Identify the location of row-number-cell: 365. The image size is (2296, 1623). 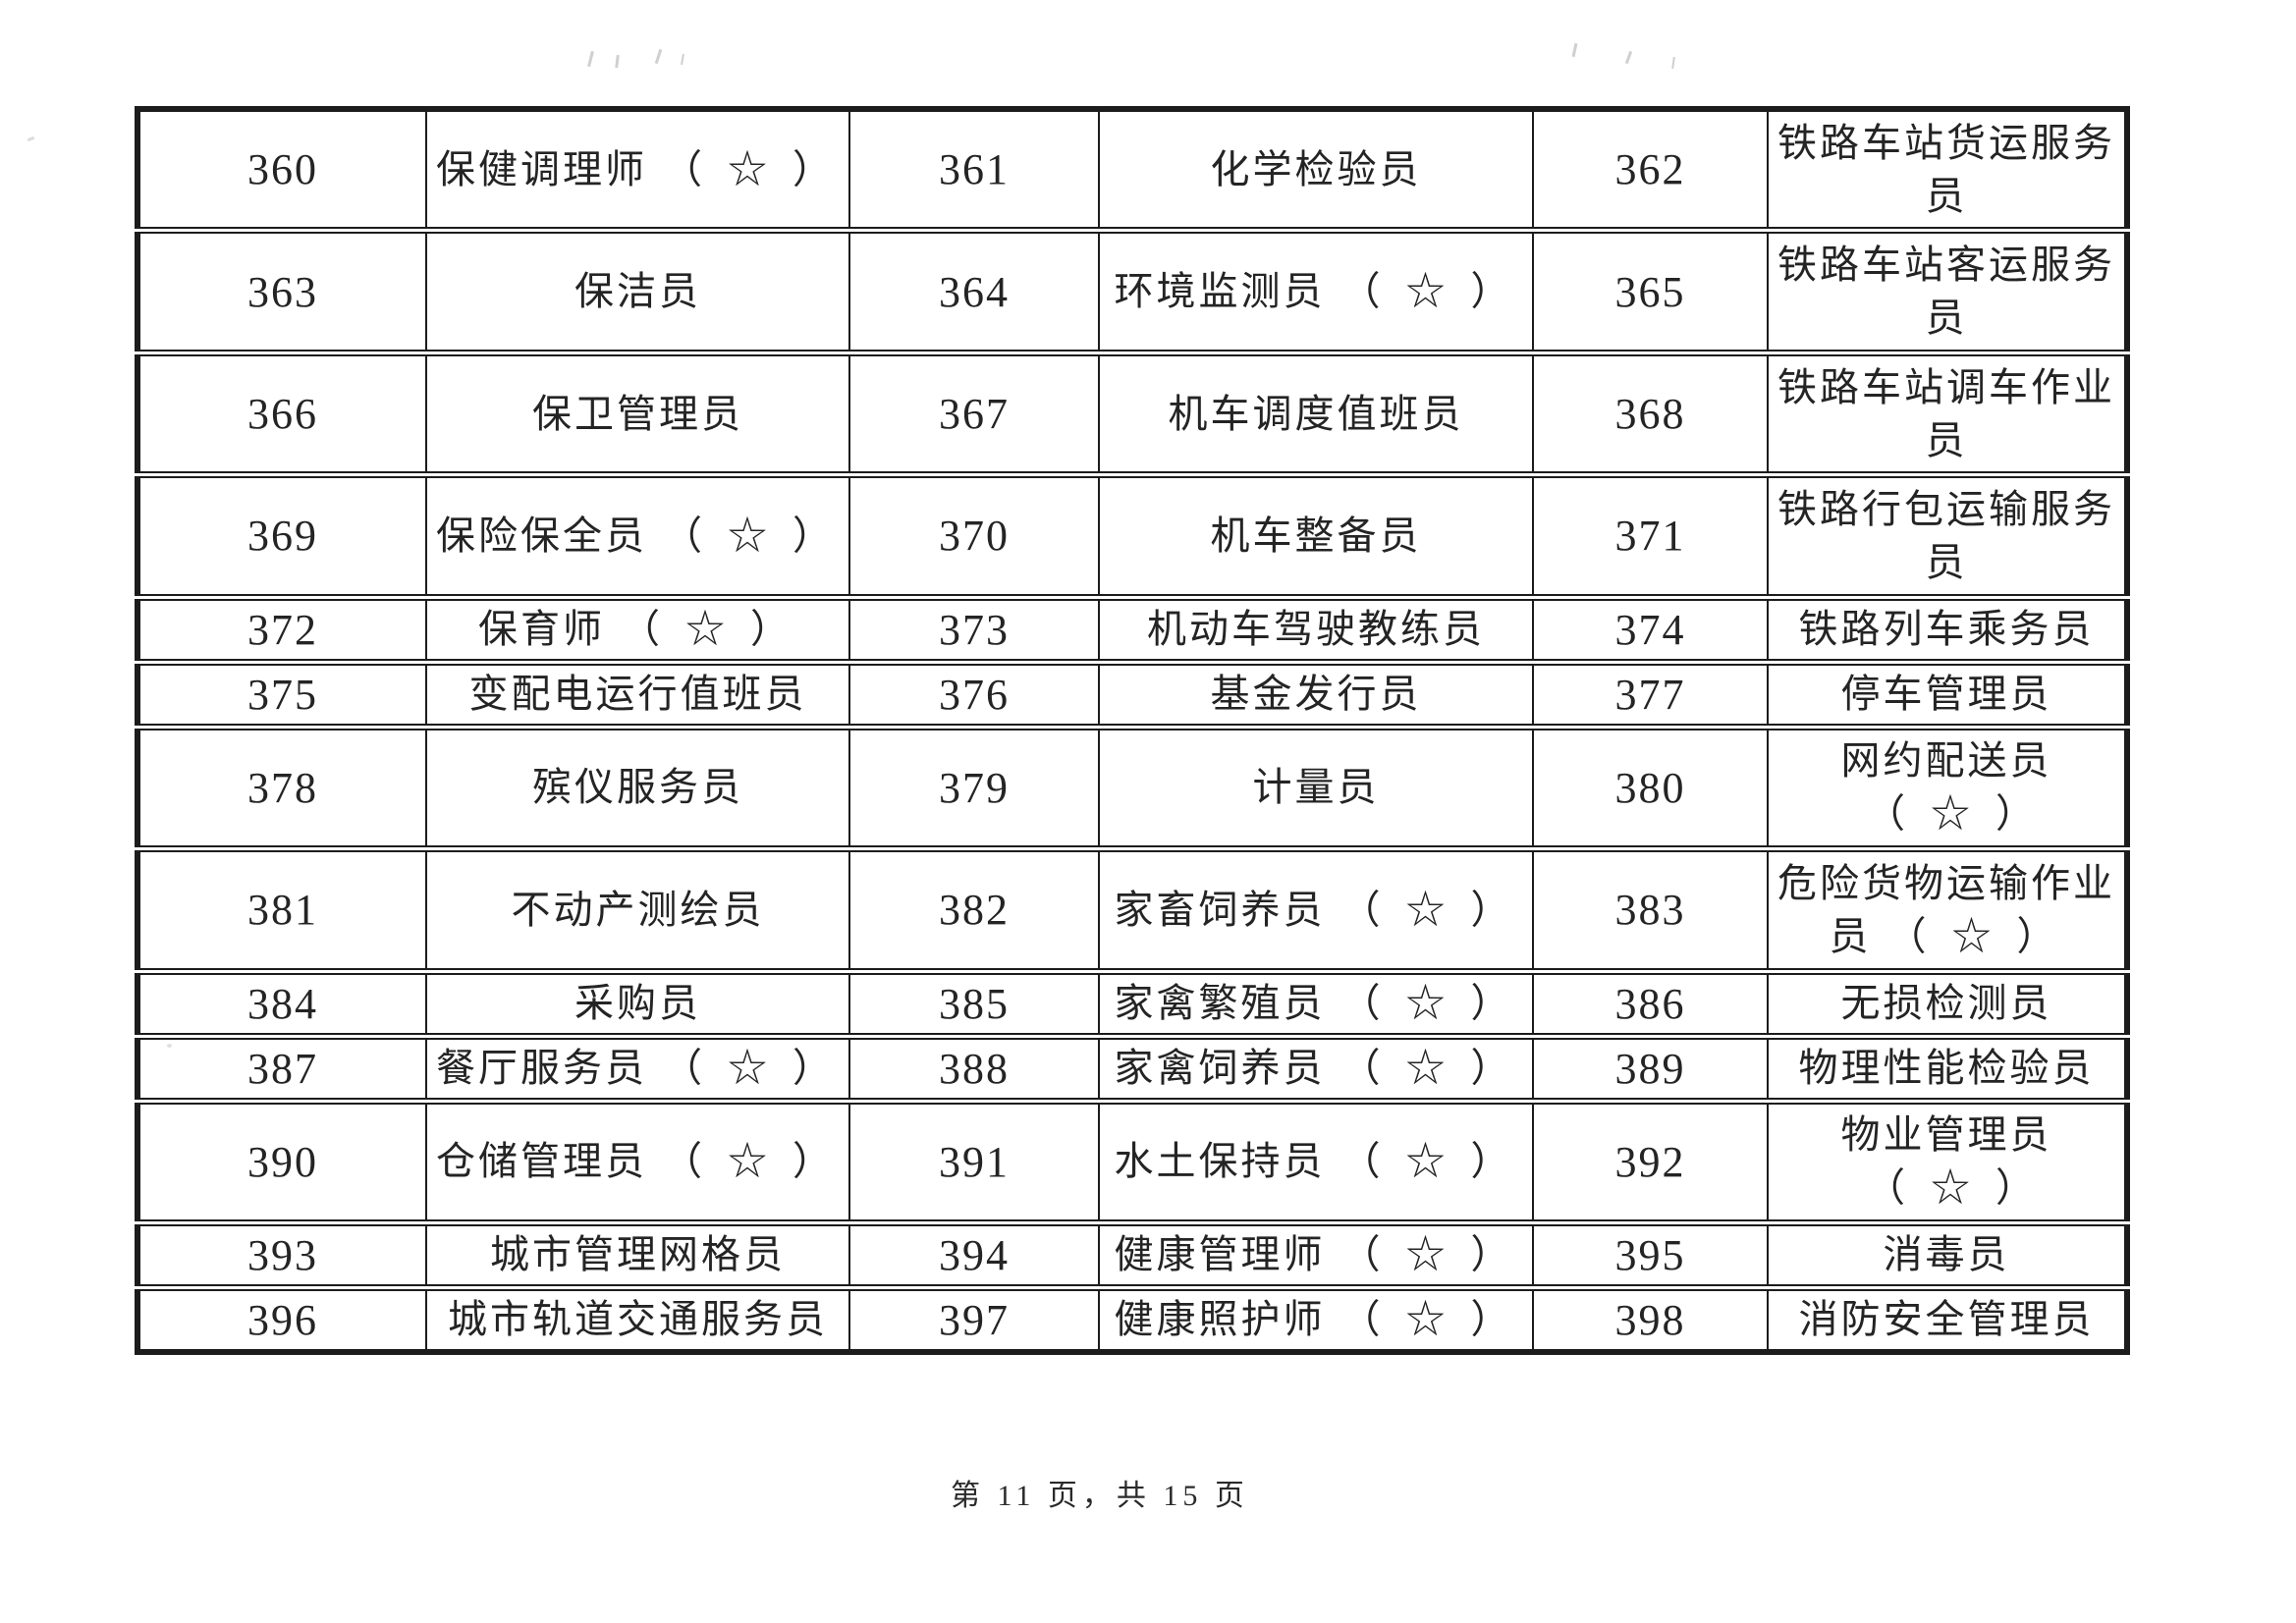
(1650, 290).